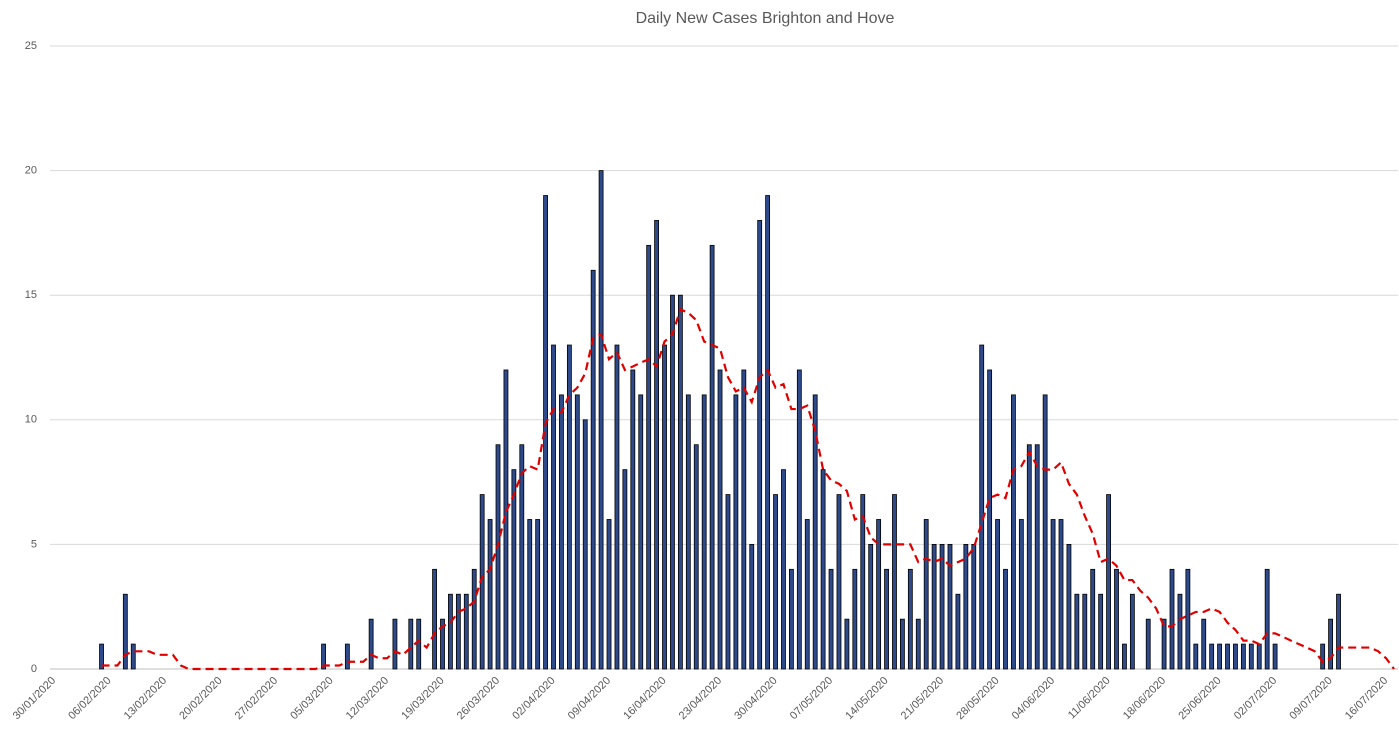 This screenshot has height=731, width=1399. What do you see at coordinates (31, 171) in the screenshot?
I see `y-tick-label: 20` at bounding box center [31, 171].